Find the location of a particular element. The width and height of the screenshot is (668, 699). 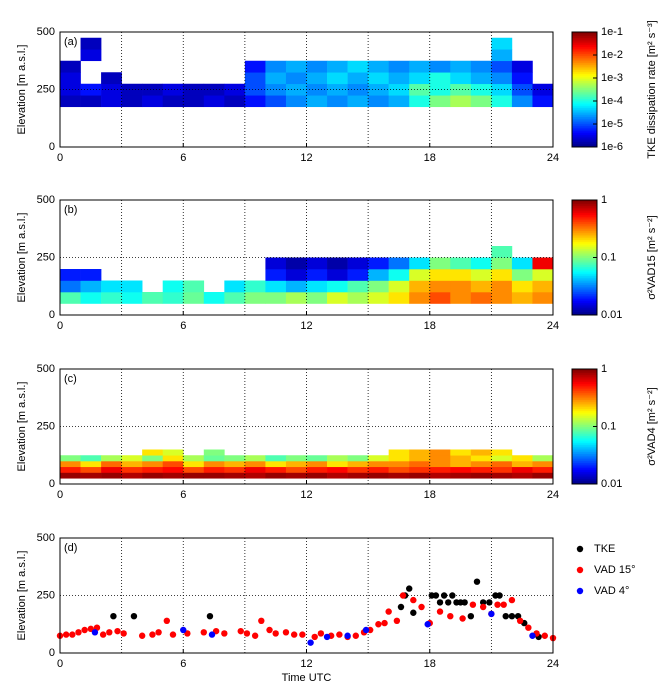

x-tick-label: 18 is located at coordinates (430, 158).